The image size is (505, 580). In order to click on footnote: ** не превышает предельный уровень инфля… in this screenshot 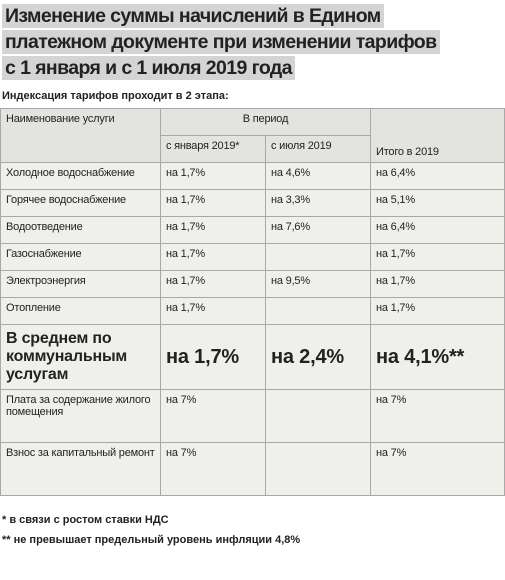, I will do `click(151, 540)`.